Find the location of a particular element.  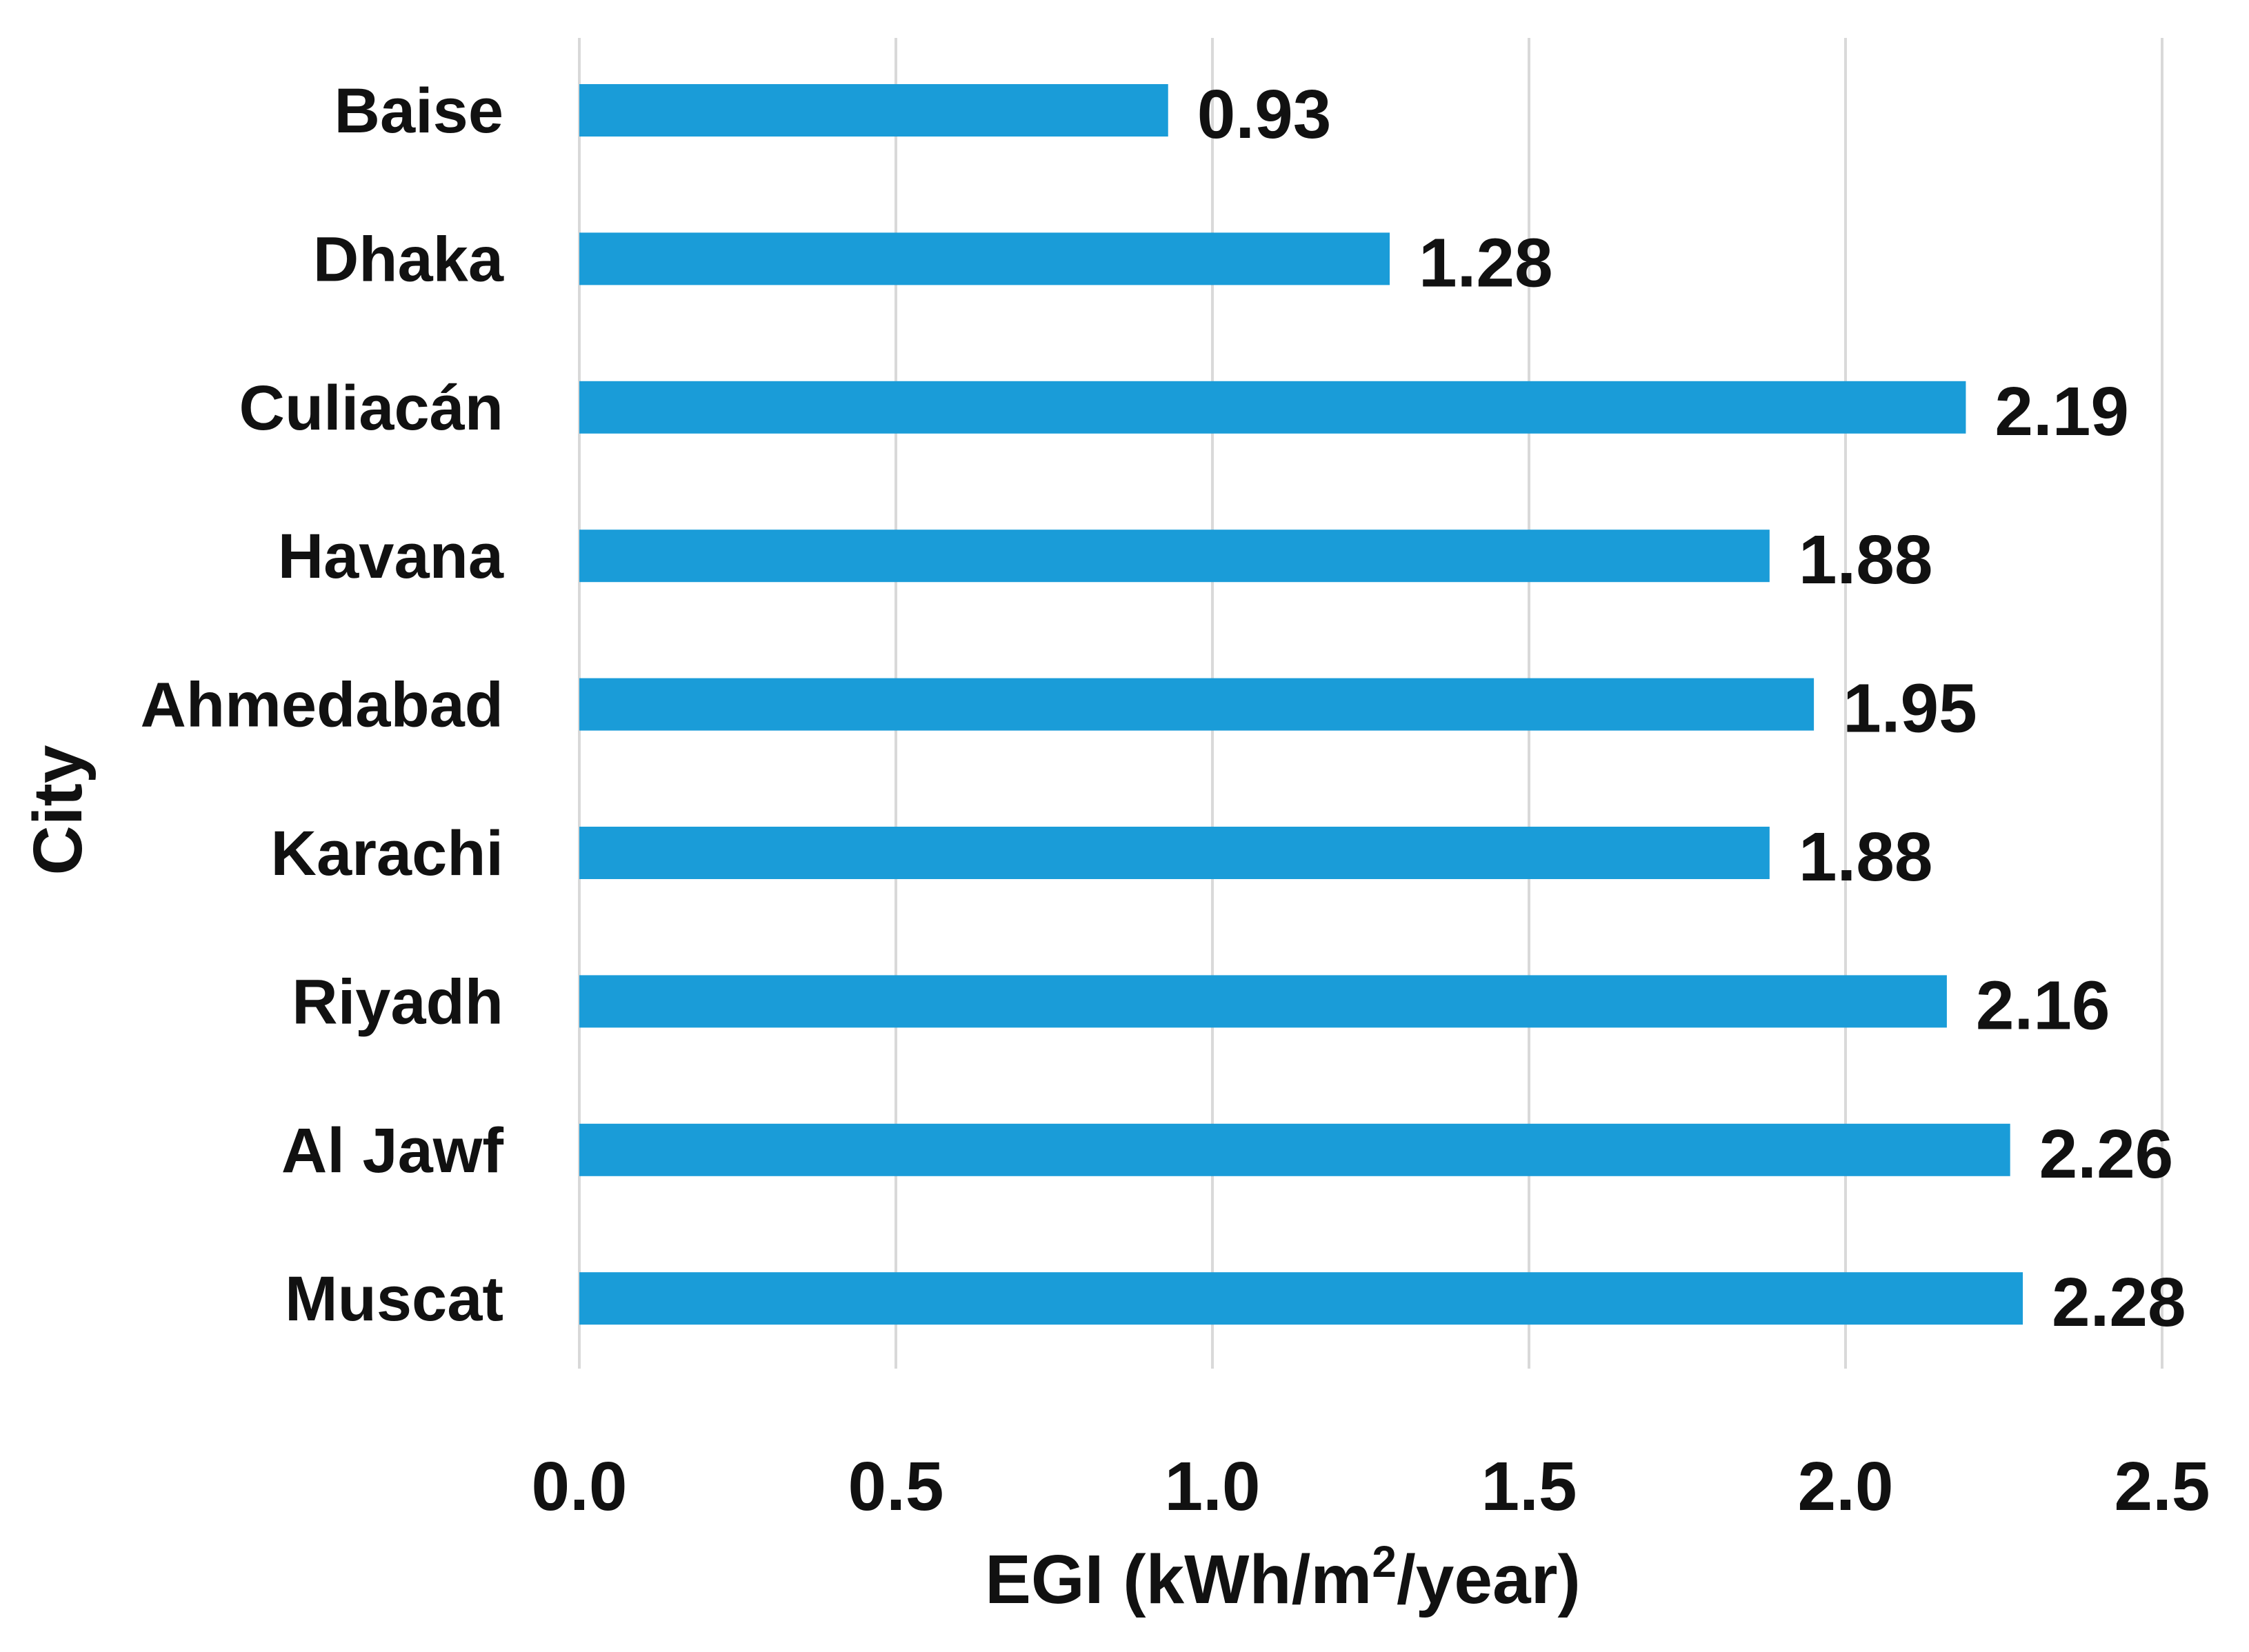

category-label: Karachi is located at coordinates (387, 853).